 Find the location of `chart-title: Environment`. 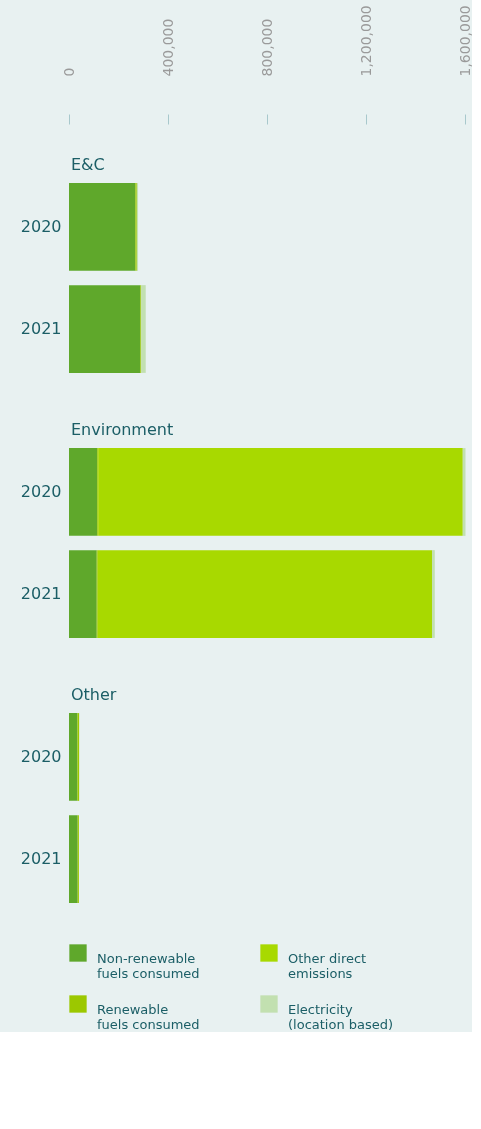

chart-title: Environment is located at coordinates (122, 429).